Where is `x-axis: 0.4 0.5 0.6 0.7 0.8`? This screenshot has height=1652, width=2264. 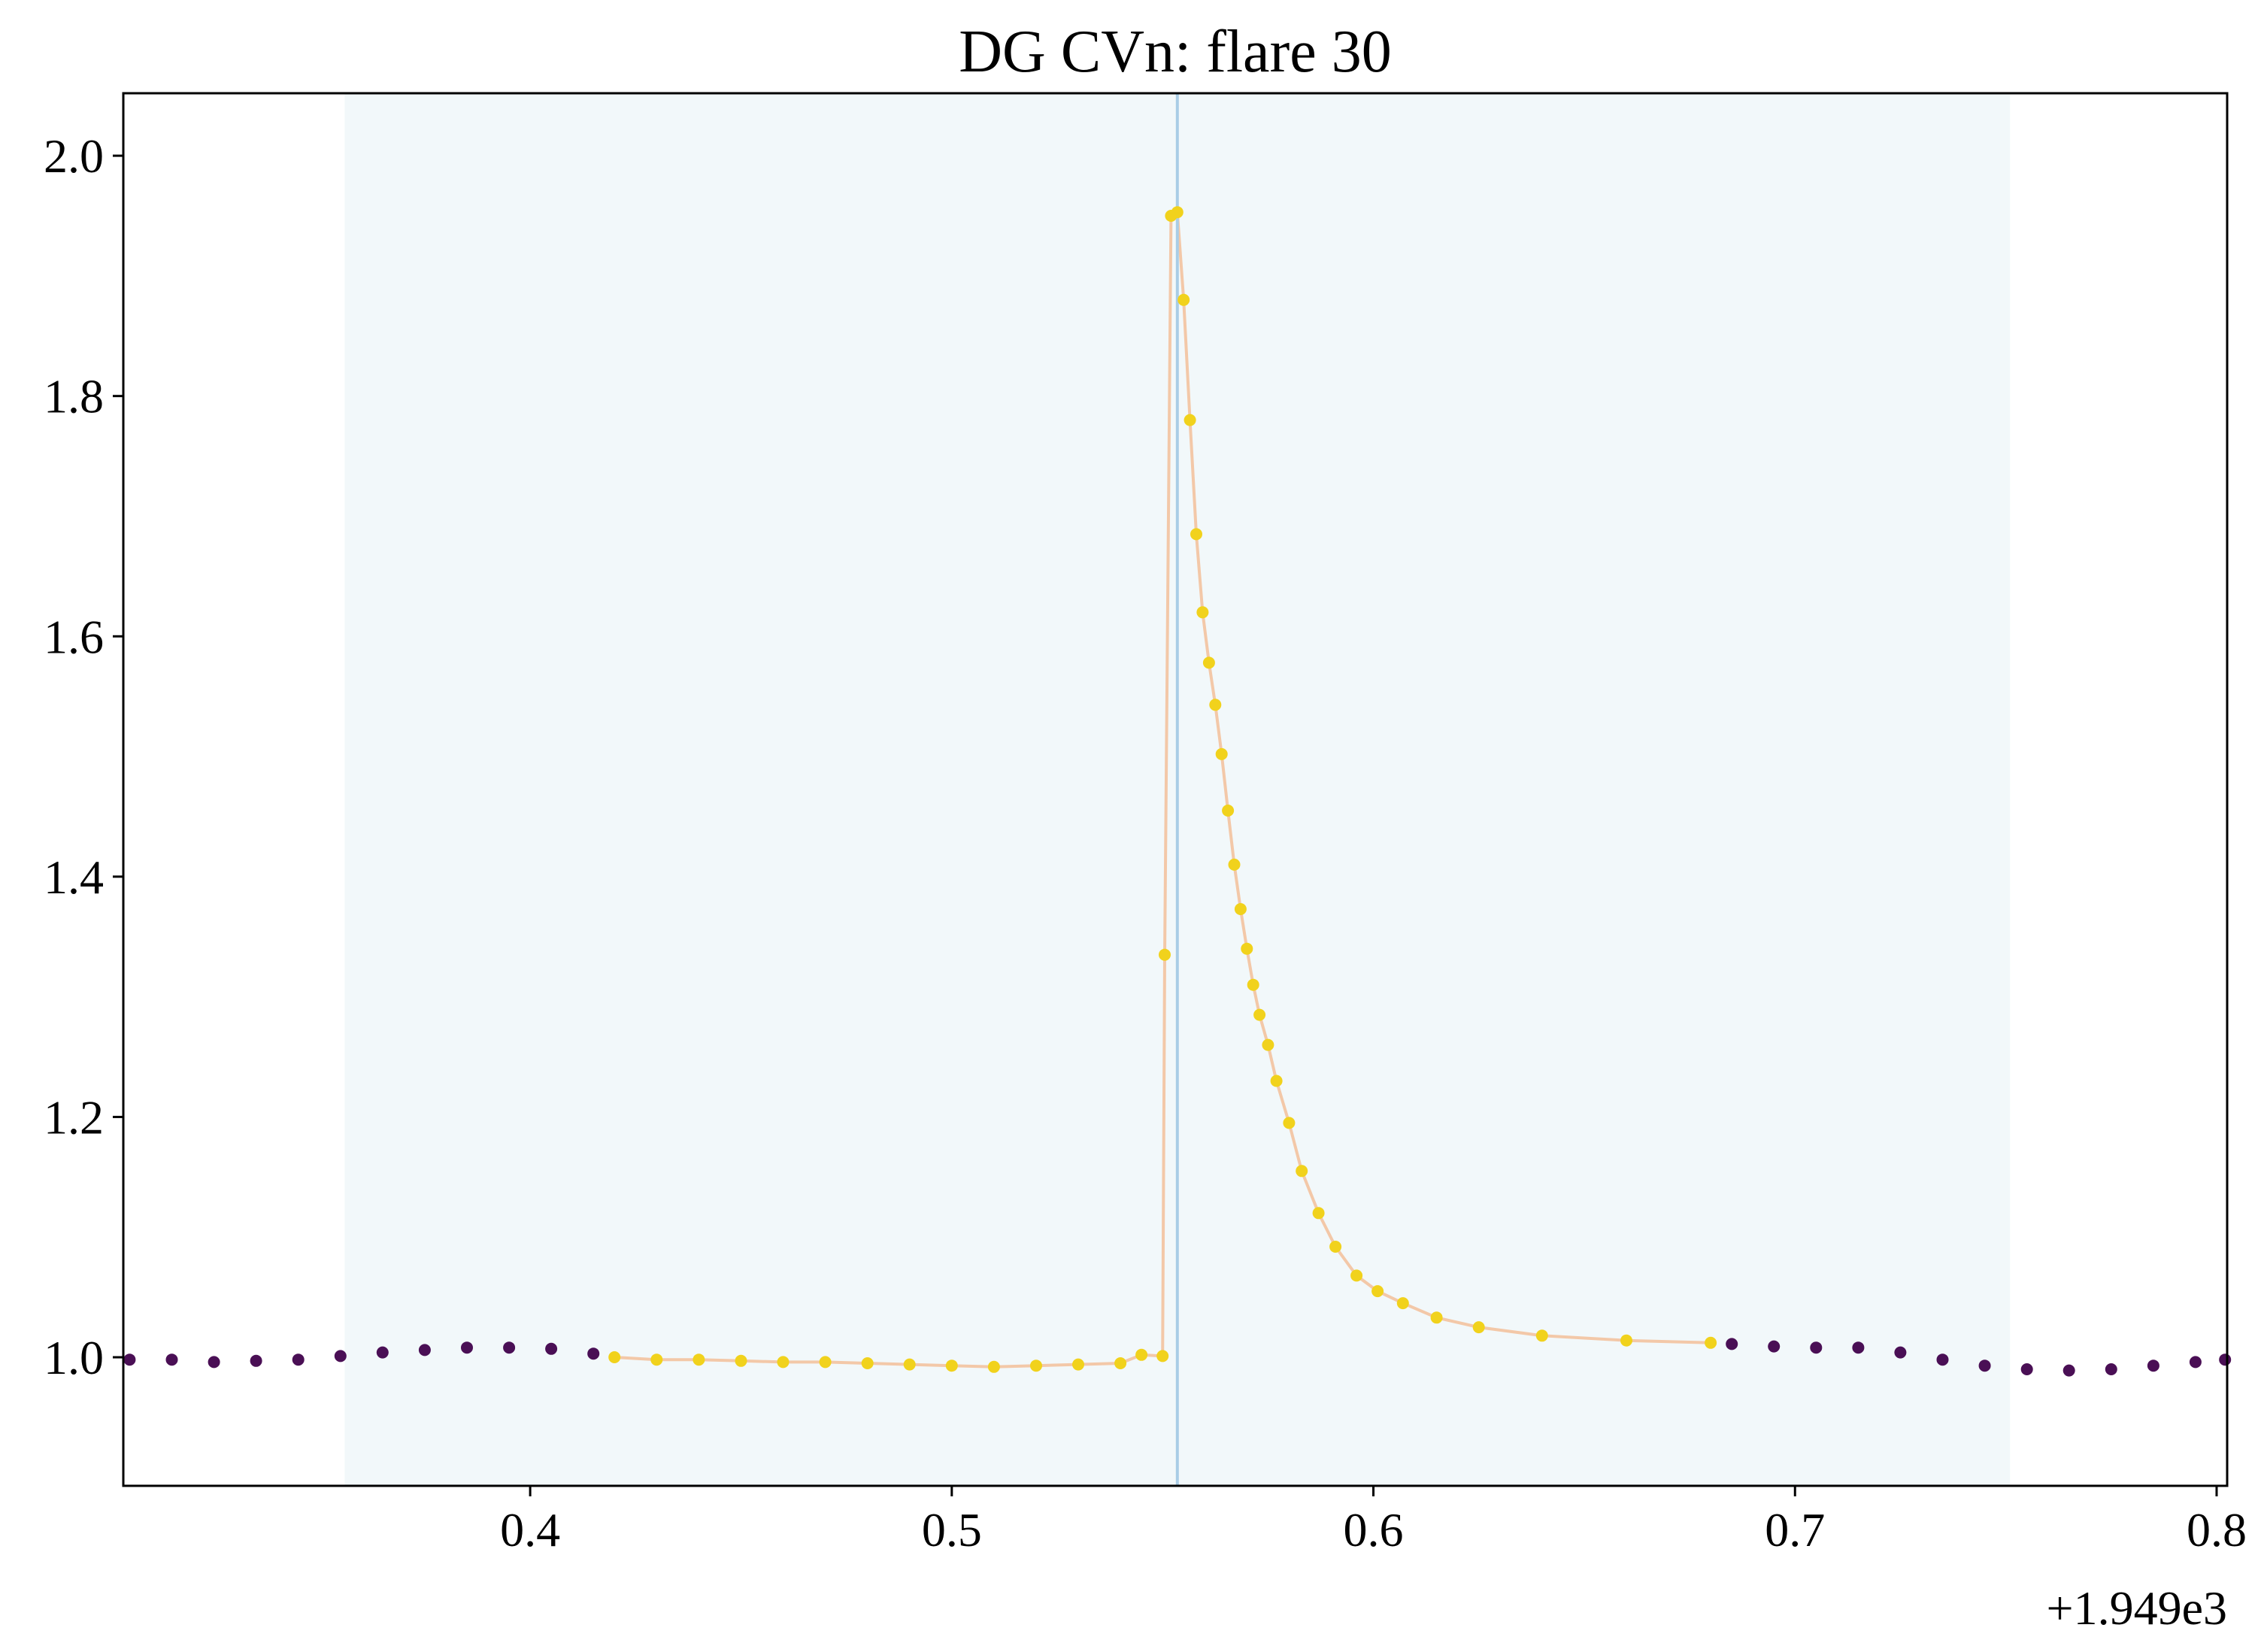
x-axis: 0.4 0.5 0.6 0.7 0.8 is located at coordinates (1373, 1521).